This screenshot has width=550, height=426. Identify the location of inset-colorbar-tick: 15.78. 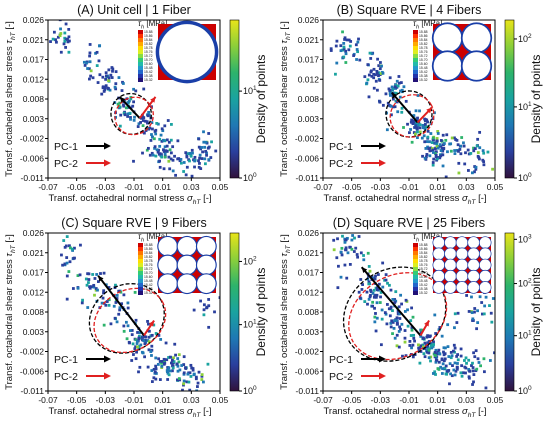
(148, 261).